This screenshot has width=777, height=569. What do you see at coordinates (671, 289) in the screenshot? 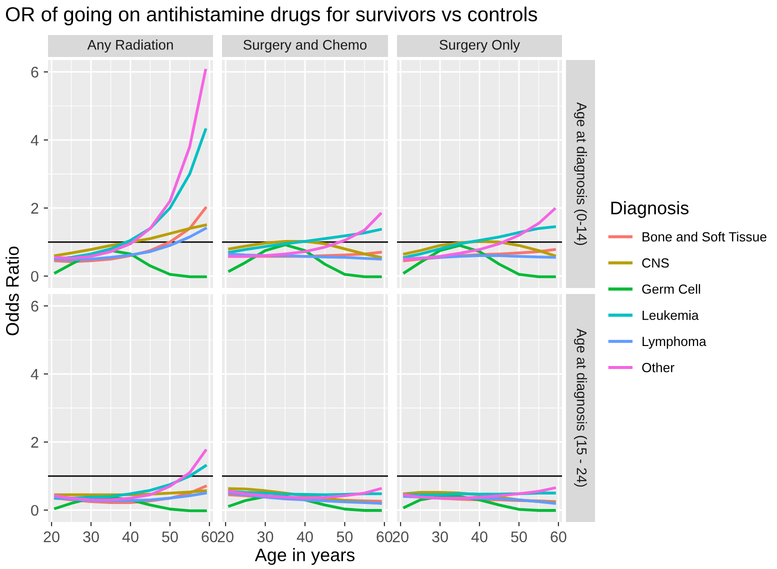
I see `legend-label: Germ Cell` at bounding box center [671, 289].